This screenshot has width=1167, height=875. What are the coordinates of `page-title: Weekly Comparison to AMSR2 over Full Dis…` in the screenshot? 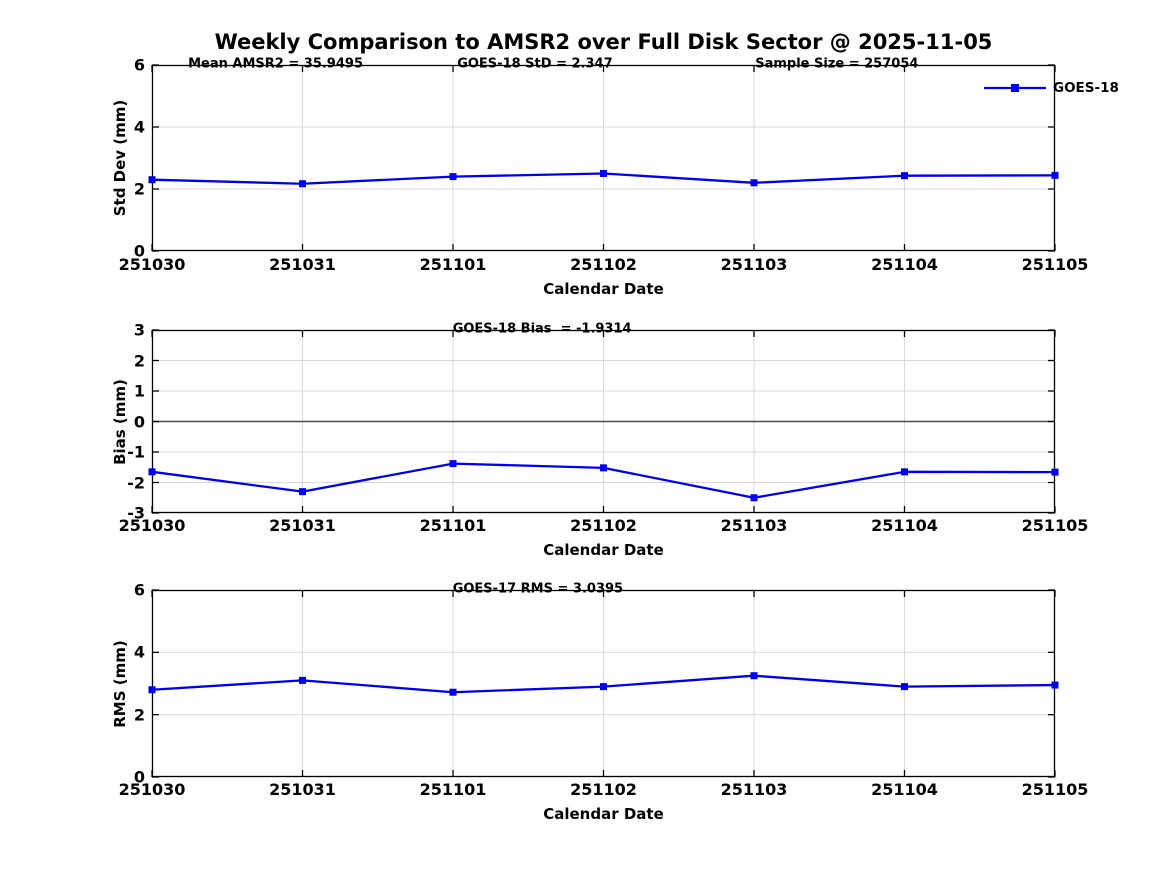 It's located at (603, 42).